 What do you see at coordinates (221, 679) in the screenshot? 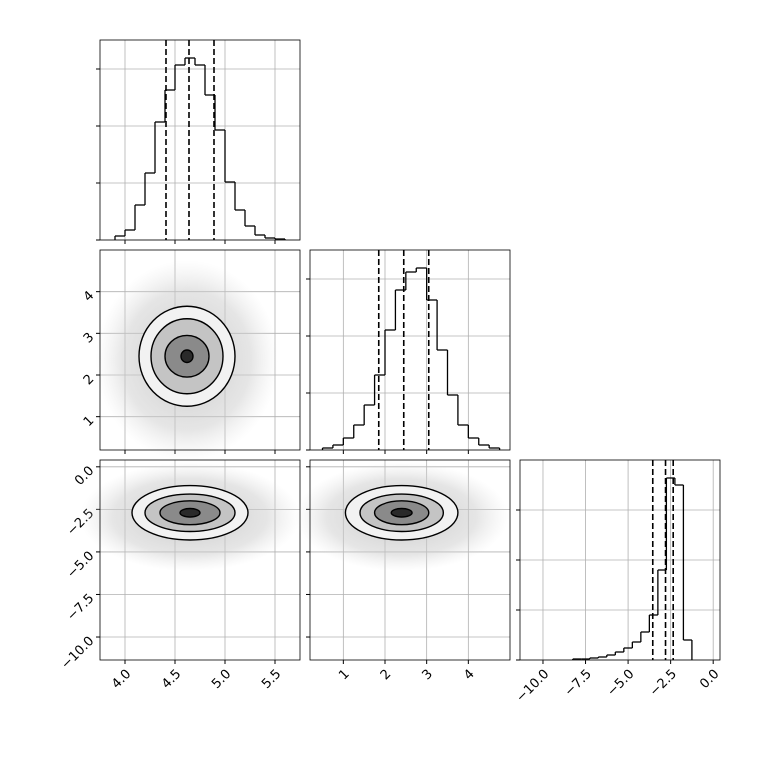
I see `x-tick-label: 5.0` at bounding box center [221, 679].